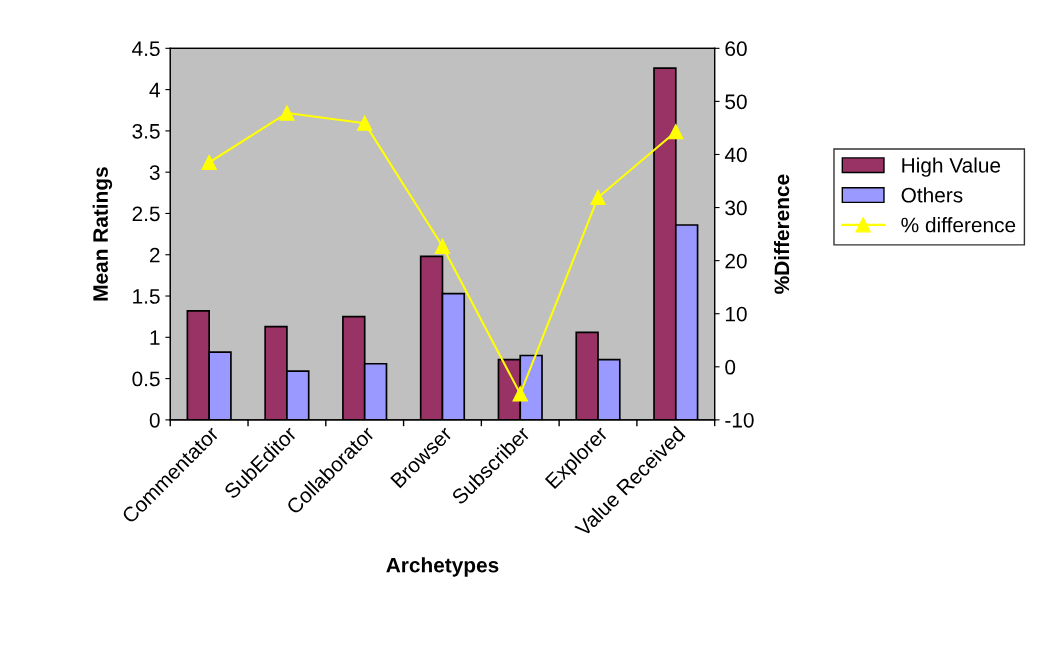  Describe the element at coordinates (735, 155) in the screenshot. I see `y2-tick-label: 40` at that location.